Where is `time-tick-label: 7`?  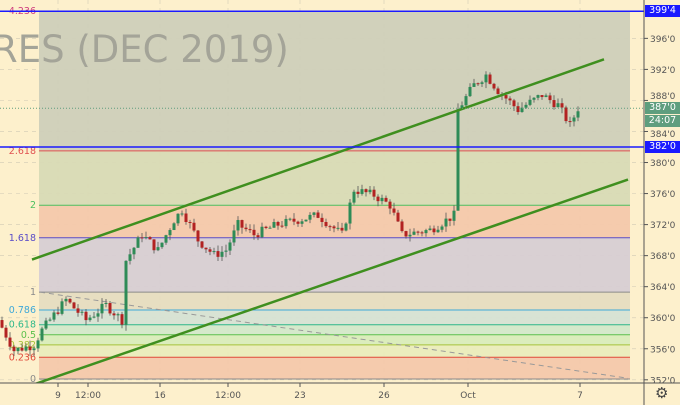 time-tick-label: 7 is located at coordinates (580, 396).